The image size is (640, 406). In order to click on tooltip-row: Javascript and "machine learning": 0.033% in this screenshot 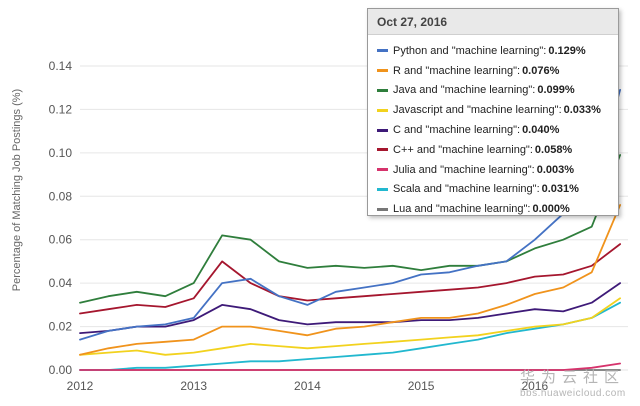, I will do `click(493, 110)`.